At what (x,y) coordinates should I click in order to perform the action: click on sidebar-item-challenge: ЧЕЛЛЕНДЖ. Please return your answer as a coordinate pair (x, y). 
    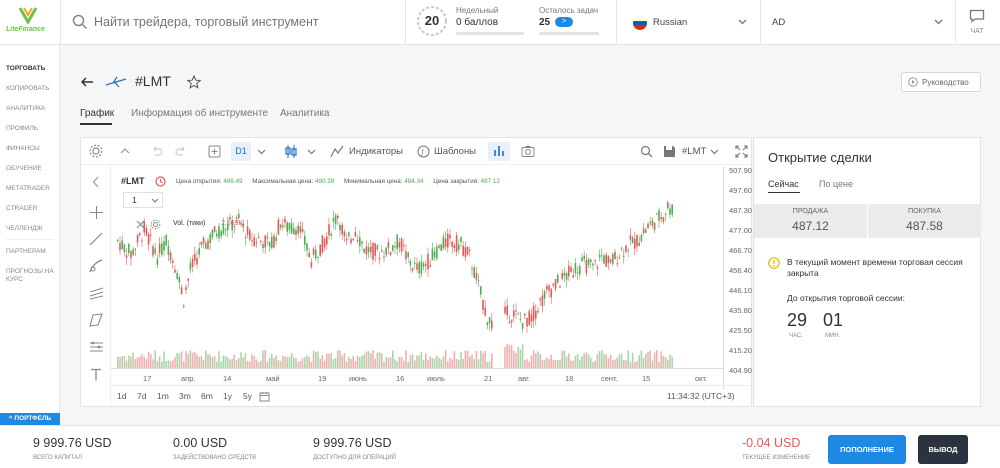
    Looking at the image, I should click on (24, 228).